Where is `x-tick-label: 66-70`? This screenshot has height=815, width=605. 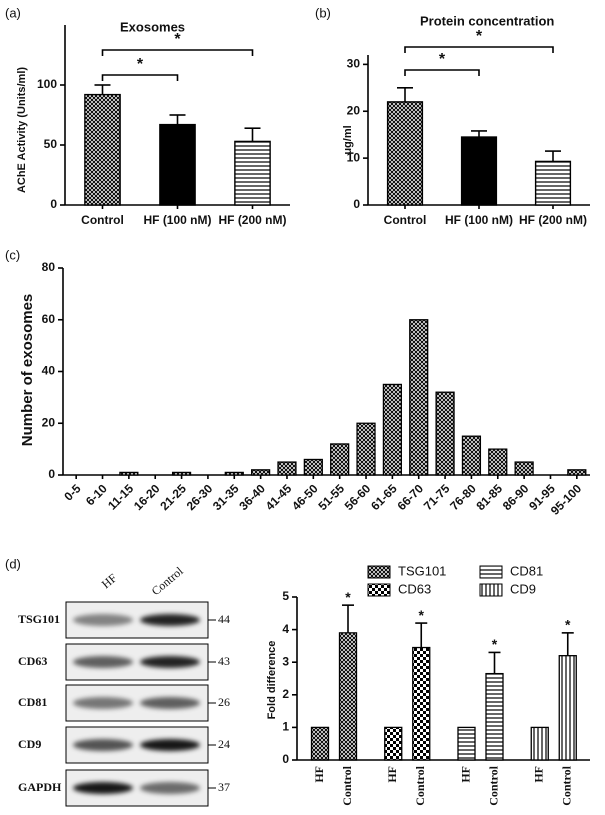
x-tick-label: 66-70 is located at coordinates (410, 497).